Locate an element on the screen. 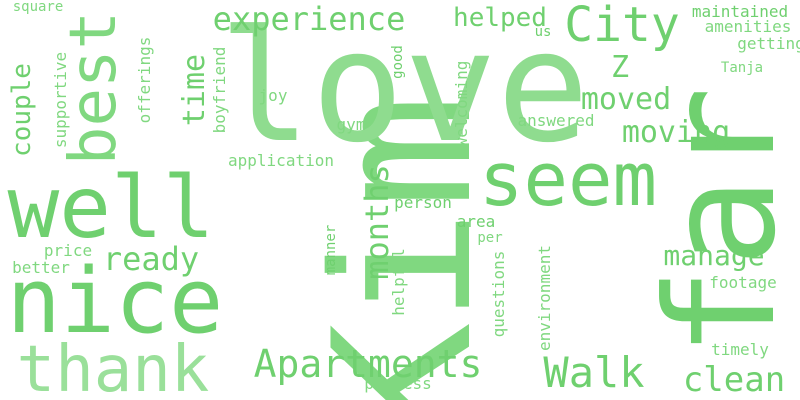 The image size is (800, 400). word-welcoming: welcoming is located at coordinates (461, 104).